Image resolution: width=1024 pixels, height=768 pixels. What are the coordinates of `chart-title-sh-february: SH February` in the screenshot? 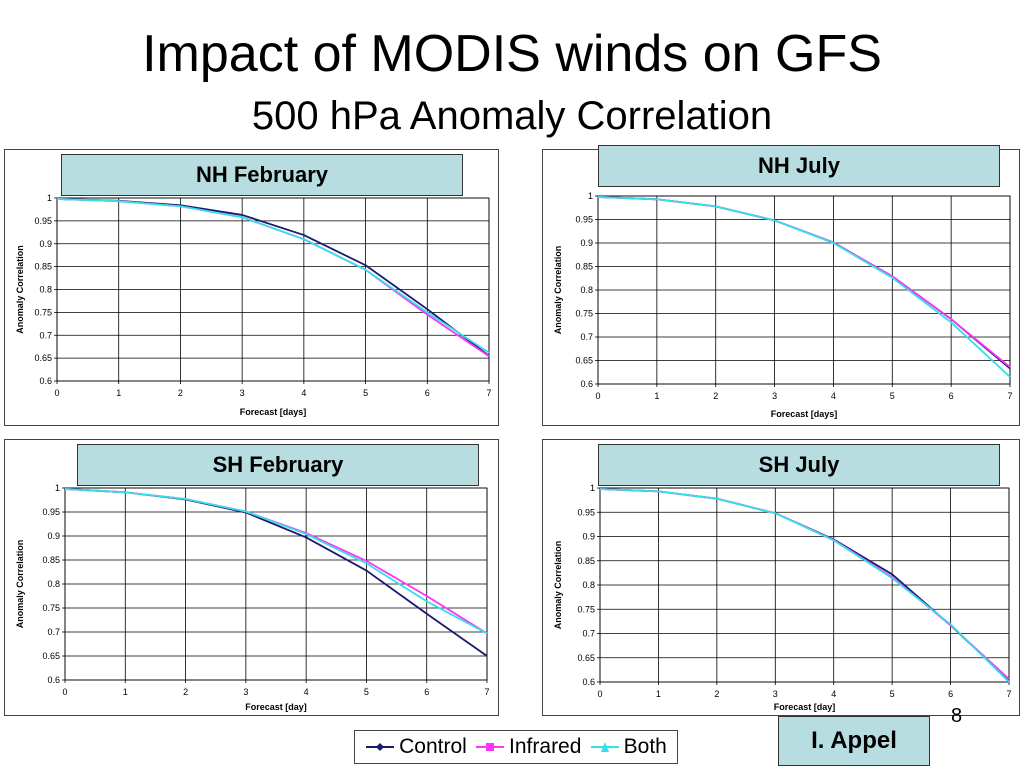 It's located at (278, 465).